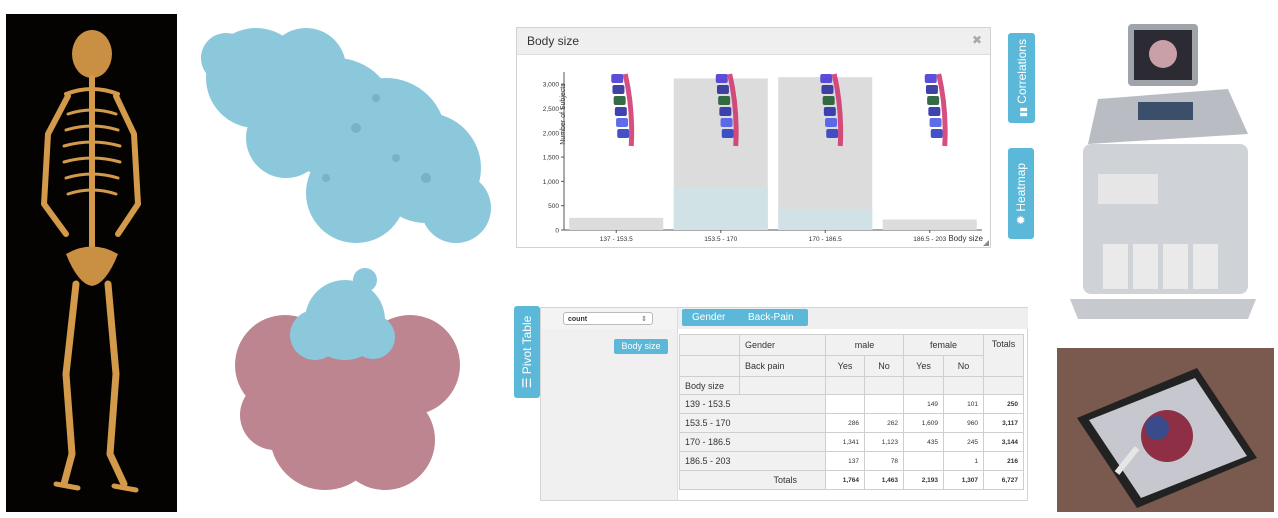 The width and height of the screenshot is (1278, 518). Describe the element at coordinates (1003, 404) in the screenshot. I see `row-total: 250` at that location.